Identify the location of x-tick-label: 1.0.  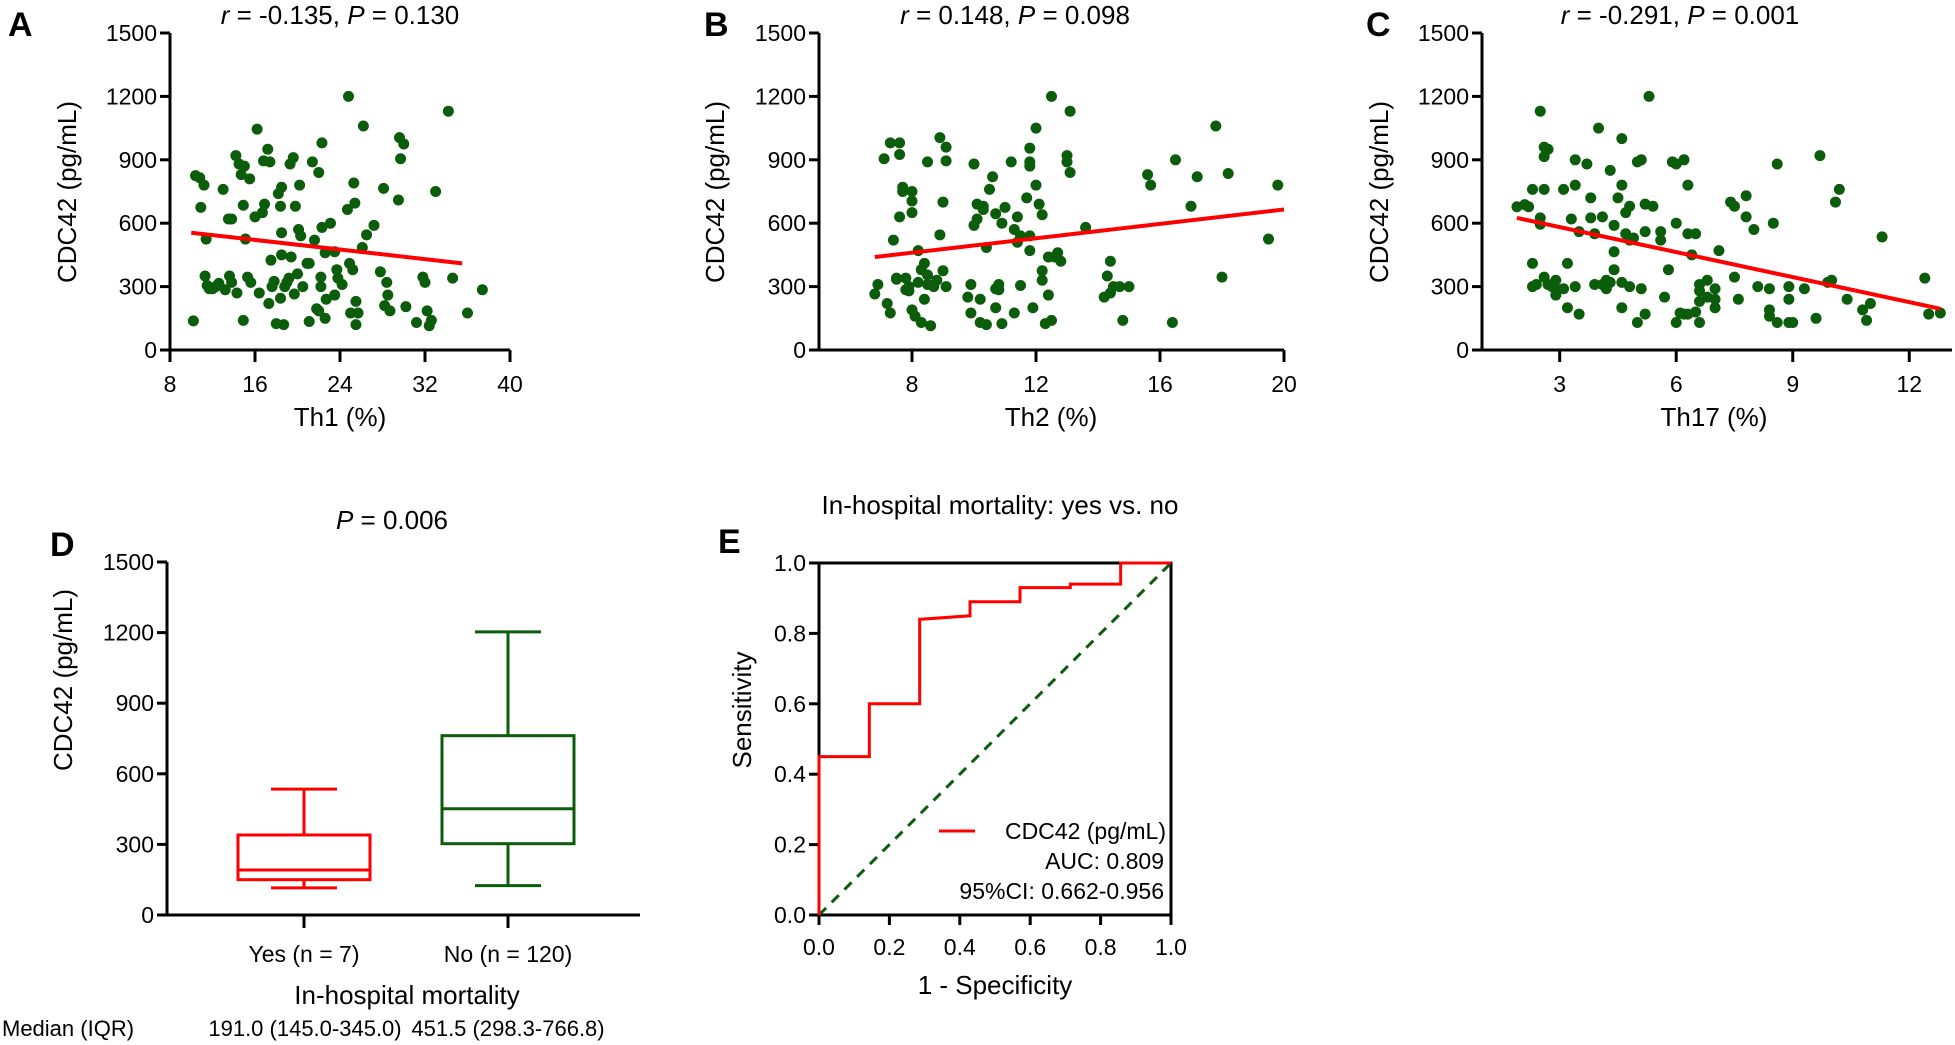
(1171, 947).